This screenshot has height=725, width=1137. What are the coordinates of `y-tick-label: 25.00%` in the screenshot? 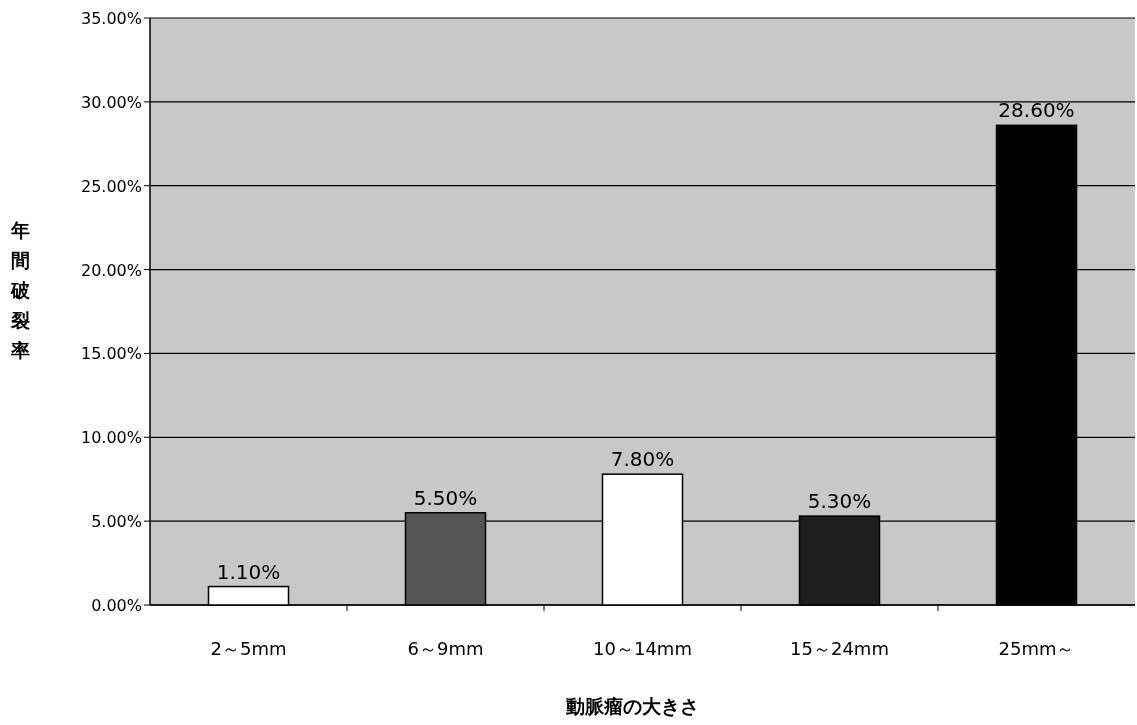 It's located at (111, 186).